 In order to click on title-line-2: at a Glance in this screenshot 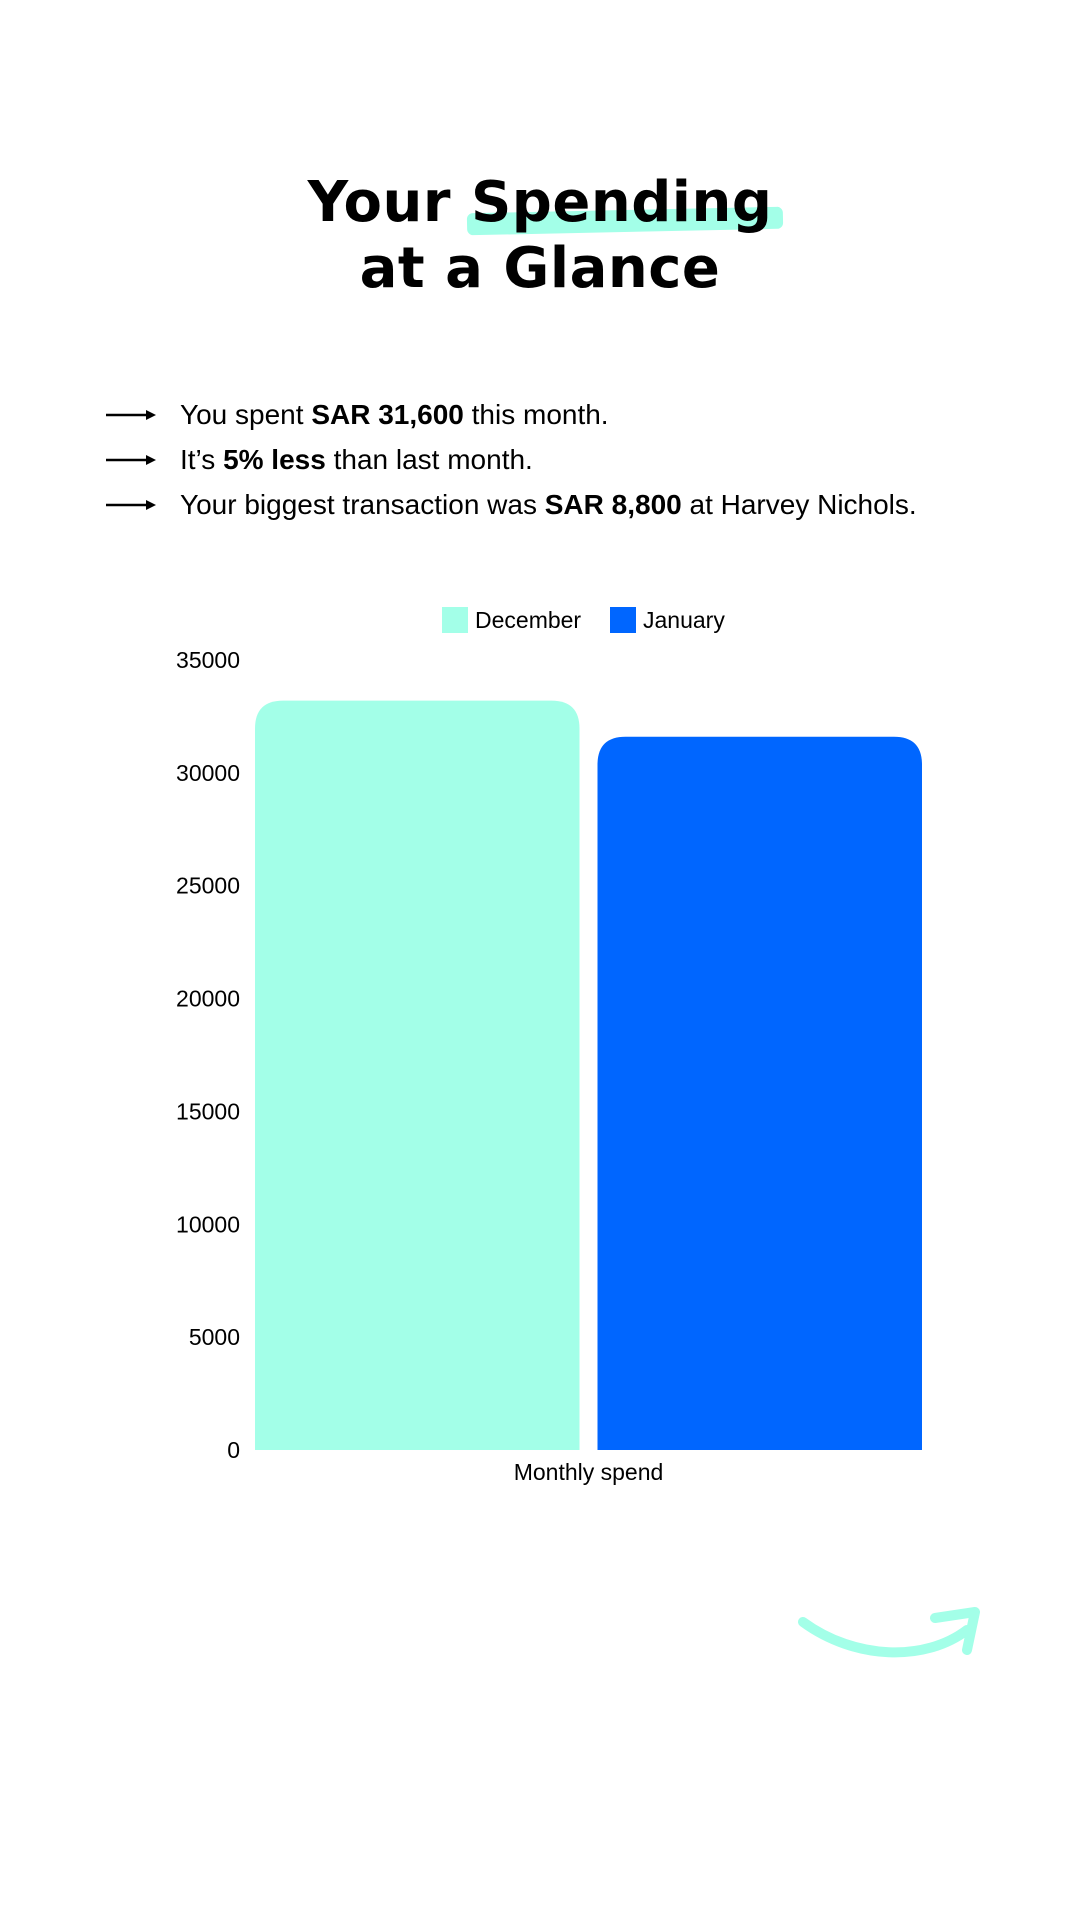, I will do `click(540, 268)`.